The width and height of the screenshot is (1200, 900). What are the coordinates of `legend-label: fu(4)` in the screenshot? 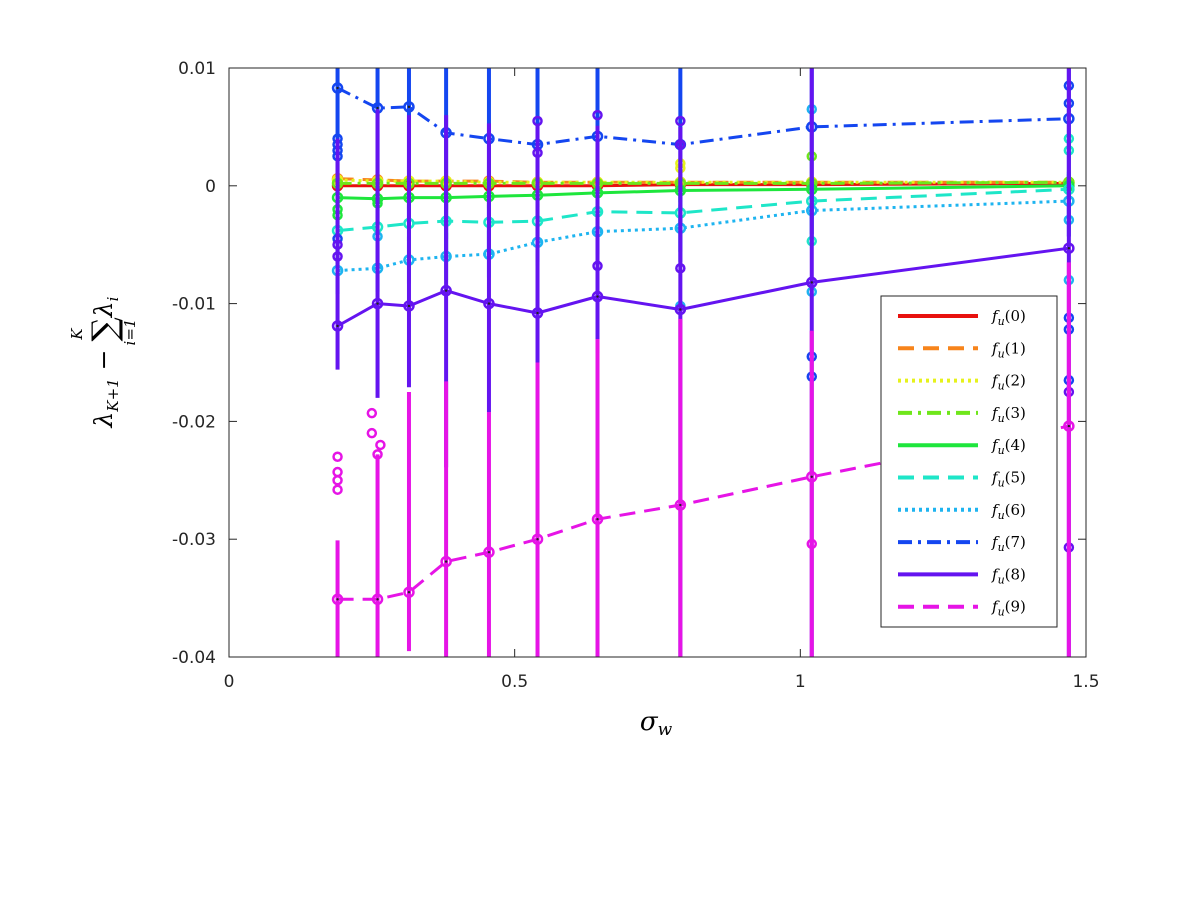 It's located at (1008, 446).